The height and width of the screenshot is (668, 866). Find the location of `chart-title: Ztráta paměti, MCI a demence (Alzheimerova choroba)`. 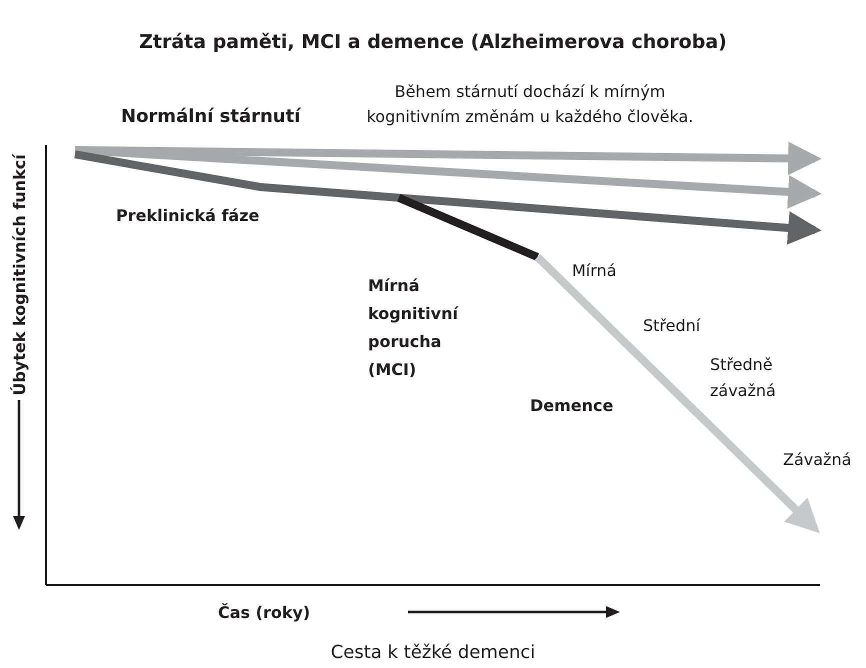

chart-title: Ztráta paměti, MCI a demence (Alzheimerova choroba) is located at coordinates (433, 42).